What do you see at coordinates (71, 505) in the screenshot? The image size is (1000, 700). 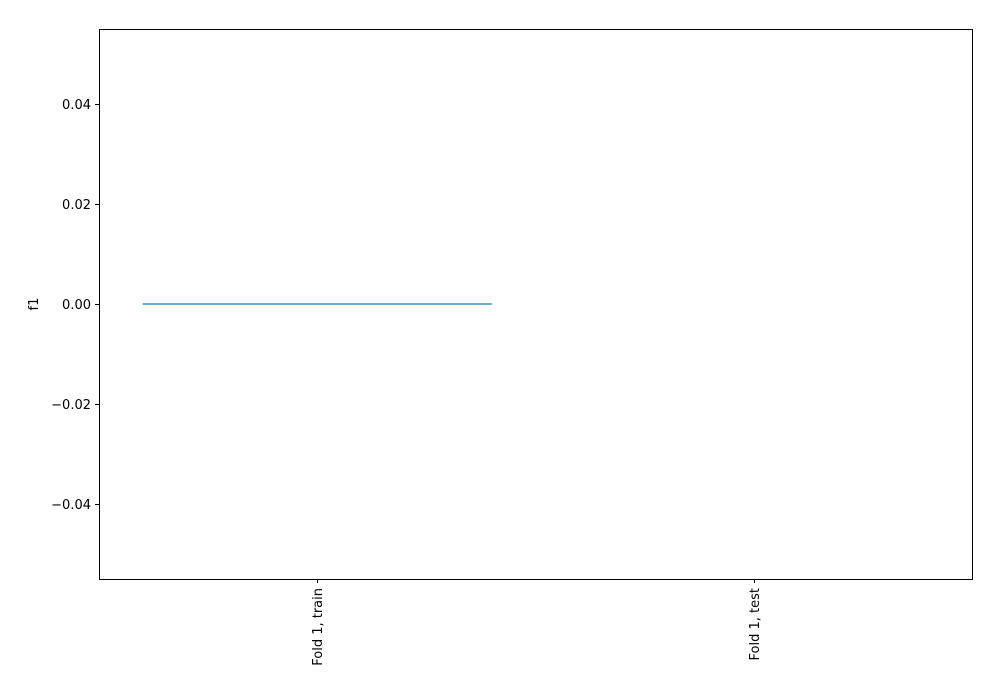 I see `y-tick-label: −0.04` at bounding box center [71, 505].